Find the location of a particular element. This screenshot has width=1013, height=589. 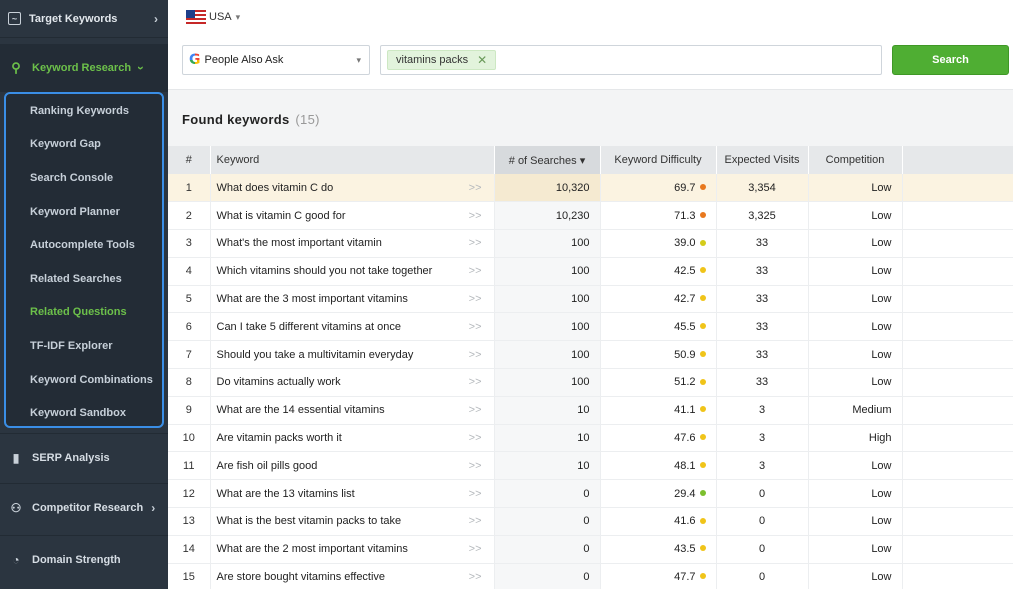

submenu-item: Search Console is located at coordinates (72, 177).